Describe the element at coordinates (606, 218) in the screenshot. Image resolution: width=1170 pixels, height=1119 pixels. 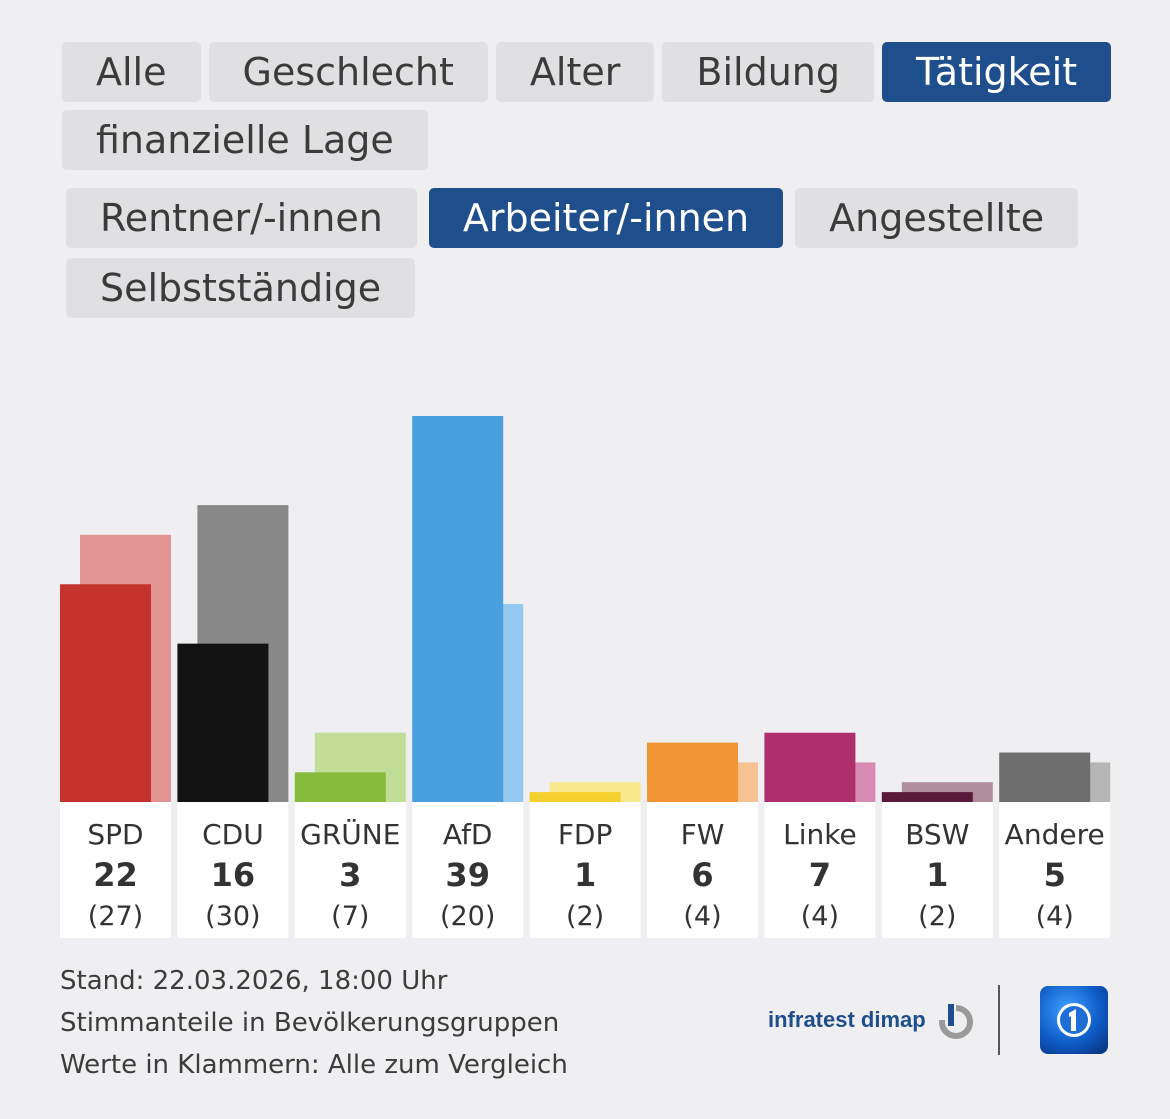
I see `tab-arbeiter: Arbeiter/-innen` at that location.